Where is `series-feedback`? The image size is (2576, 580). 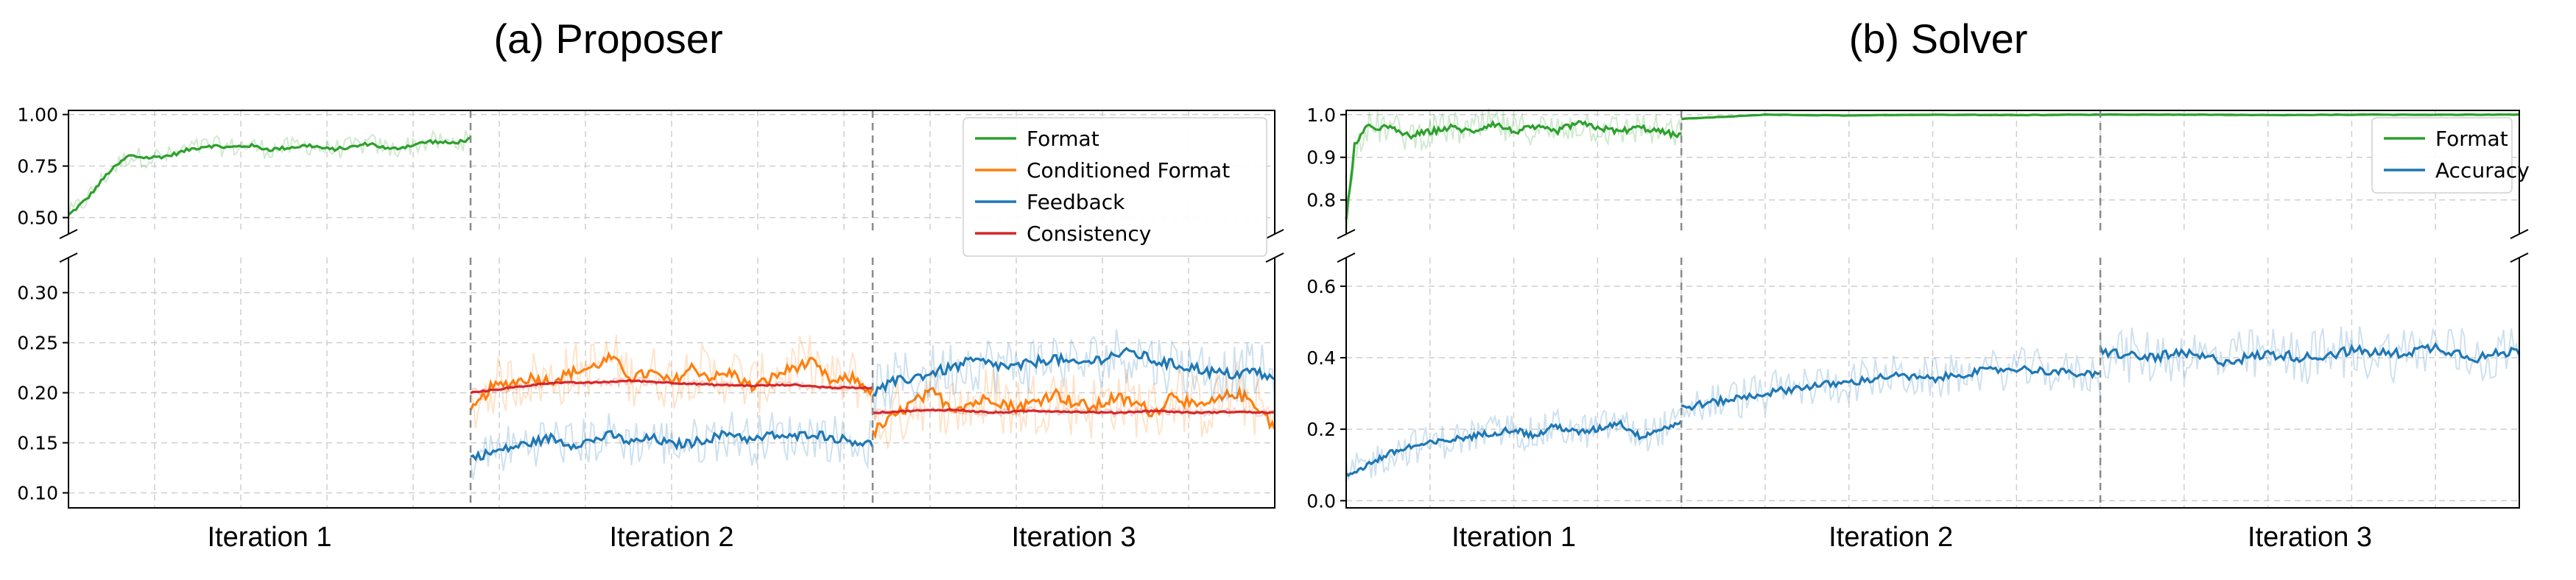
series-feedback is located at coordinates (872, 404).